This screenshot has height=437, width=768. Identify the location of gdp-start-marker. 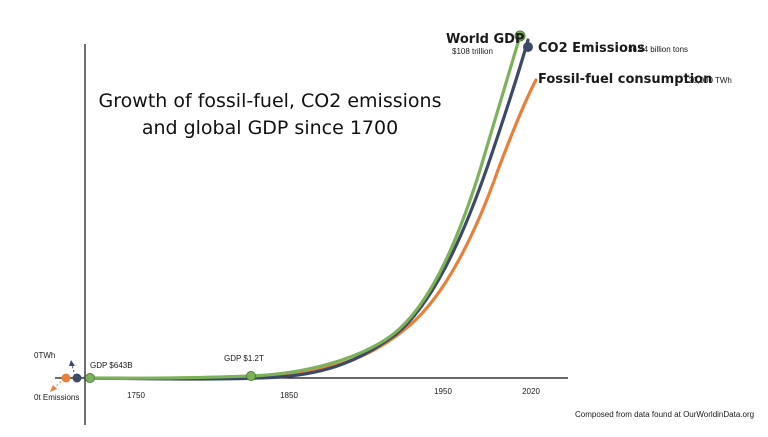
(90, 378).